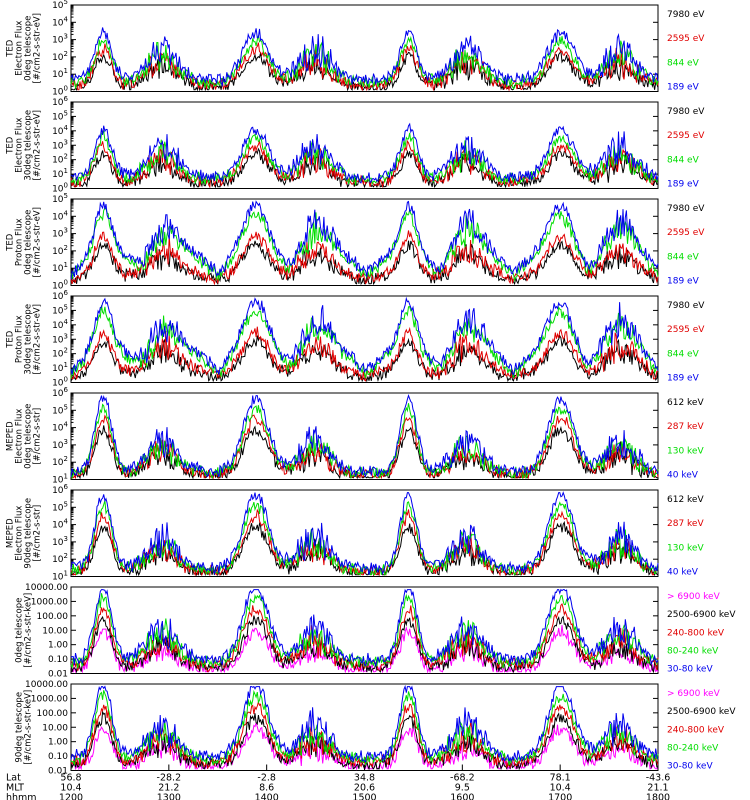 Image resolution: width=750 pixels, height=800 pixels. Describe the element at coordinates (462, 796) in the screenshot. I see `xtick-hhmm: 1600` at that location.